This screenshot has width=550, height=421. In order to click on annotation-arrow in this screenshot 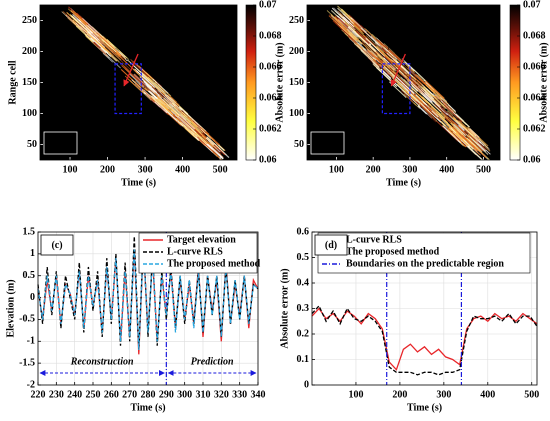, I will do `click(131, 70)`.